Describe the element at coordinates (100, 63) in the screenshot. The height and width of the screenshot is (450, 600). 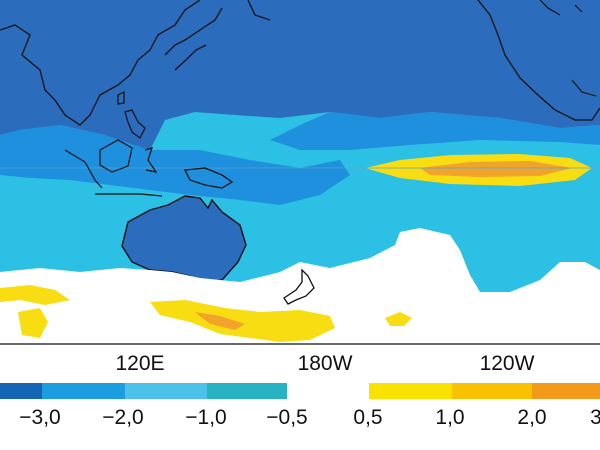
I see `asia-coastline` at that location.